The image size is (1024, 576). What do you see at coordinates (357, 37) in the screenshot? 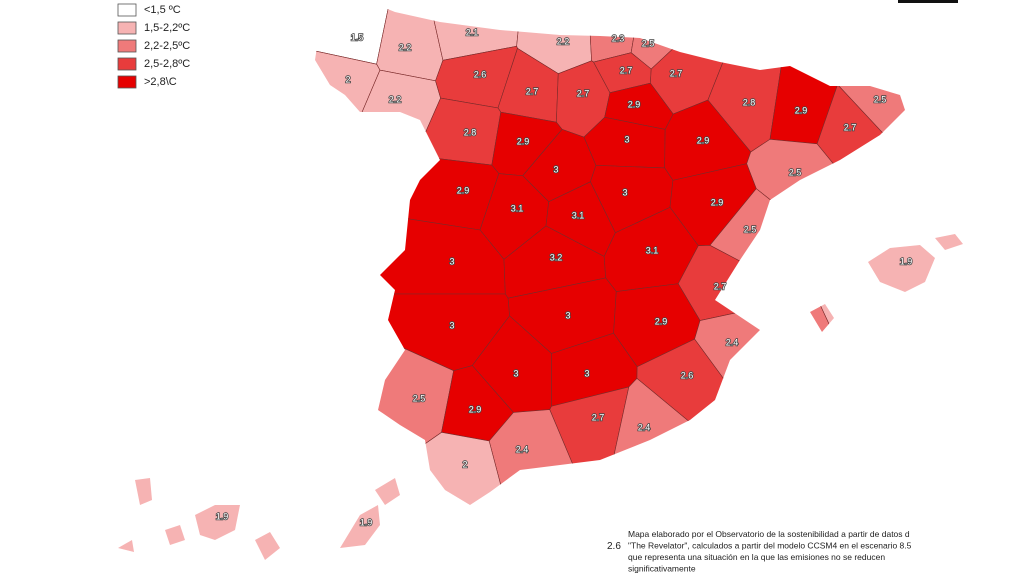
I see `province-label: 1.5` at bounding box center [357, 37].